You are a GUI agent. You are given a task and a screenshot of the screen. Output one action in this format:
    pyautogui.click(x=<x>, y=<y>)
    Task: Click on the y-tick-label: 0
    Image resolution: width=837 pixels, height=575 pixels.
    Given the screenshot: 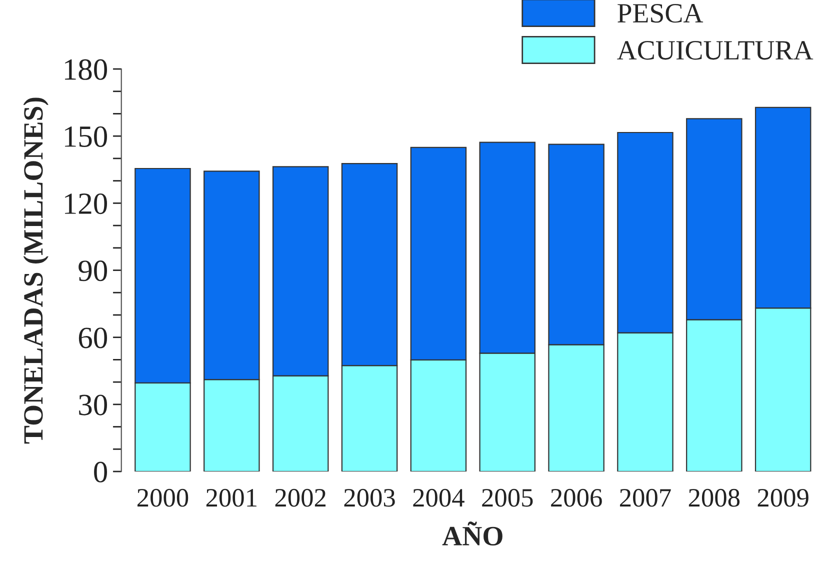 What is the action you would take?
    pyautogui.click(x=101, y=472)
    